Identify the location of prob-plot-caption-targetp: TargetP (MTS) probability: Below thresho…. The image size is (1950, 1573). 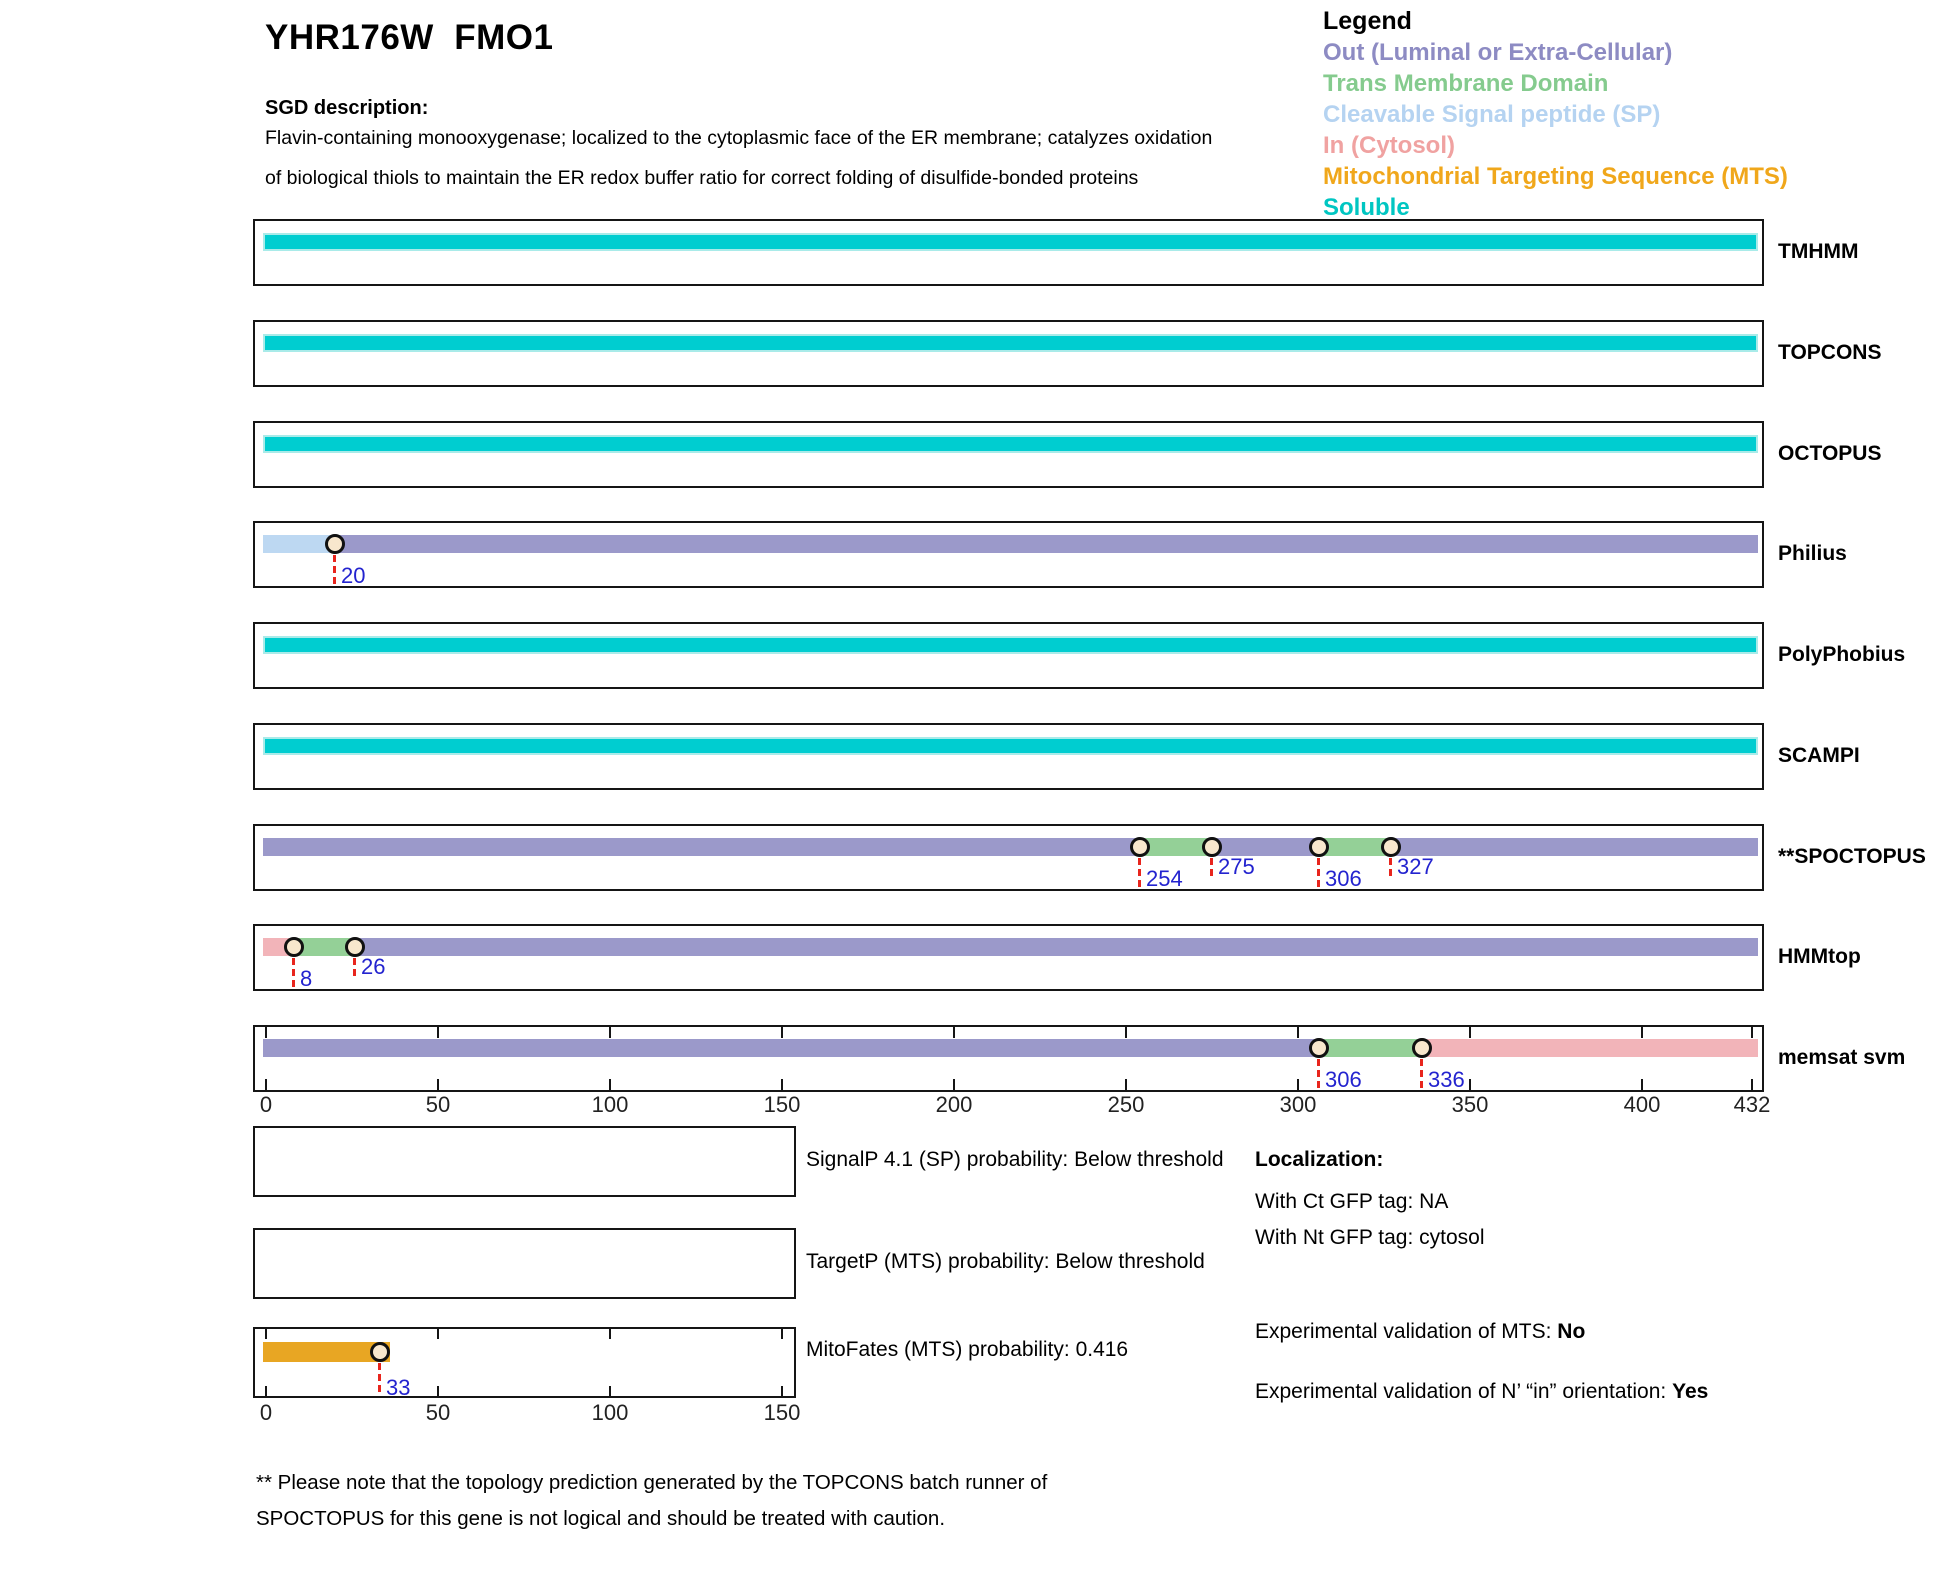
(1005, 1261).